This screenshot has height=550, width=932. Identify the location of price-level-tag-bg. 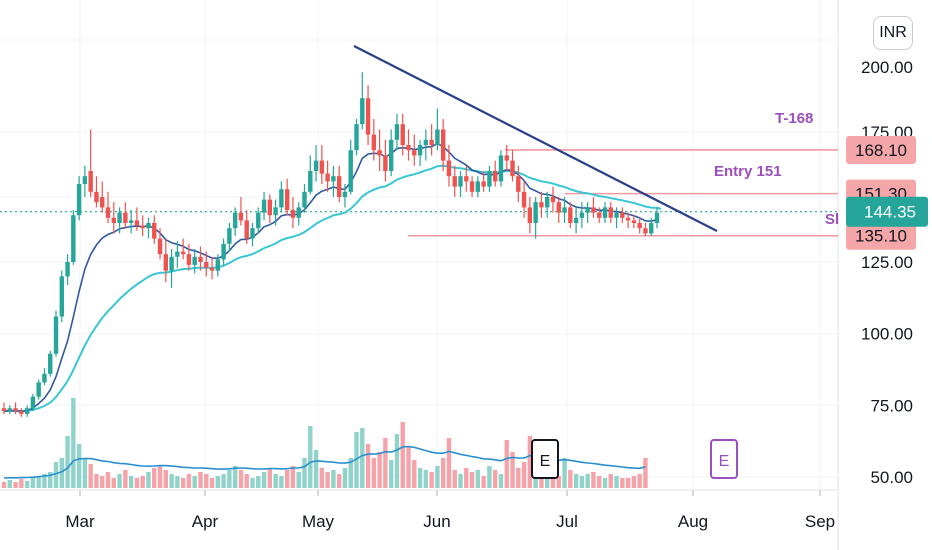
(881, 235).